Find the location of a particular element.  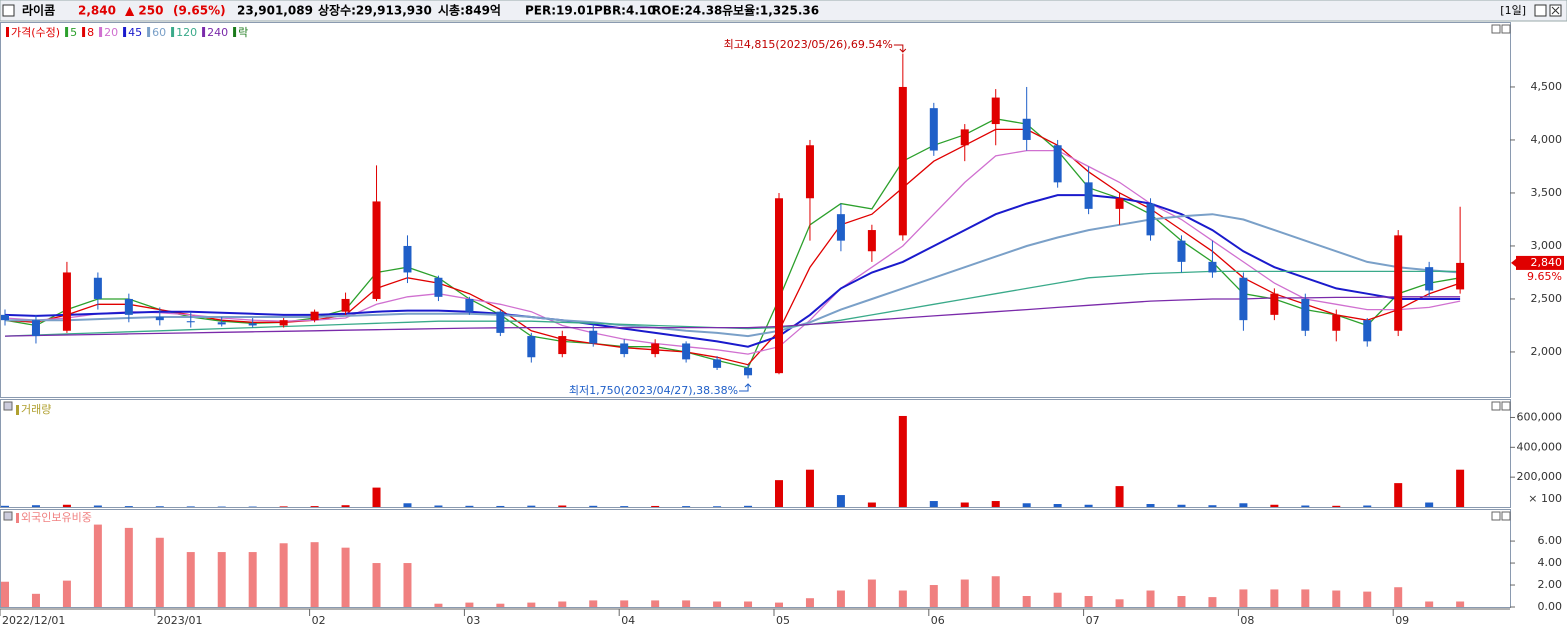

x-tick-label: 2023/01 is located at coordinates (180, 620).